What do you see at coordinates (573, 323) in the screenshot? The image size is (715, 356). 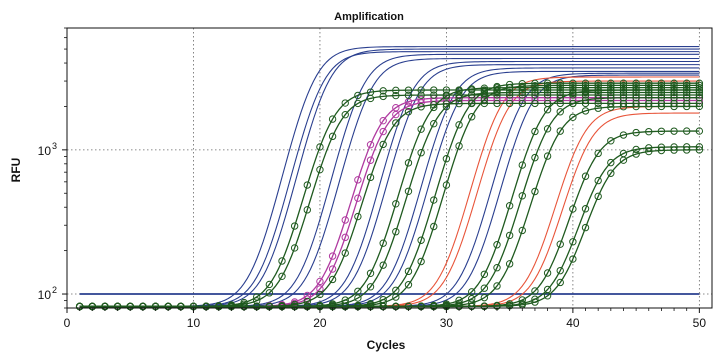 I see `x-tick-label: 40` at bounding box center [573, 323].